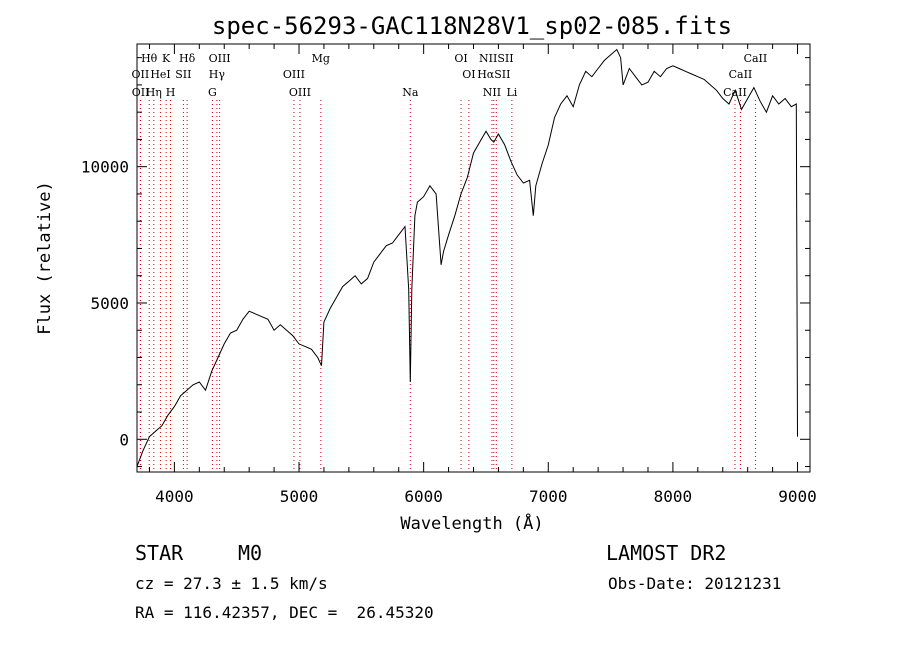  Describe the element at coordinates (124, 439) in the screenshot. I see `y-tick-label: 0` at that location.